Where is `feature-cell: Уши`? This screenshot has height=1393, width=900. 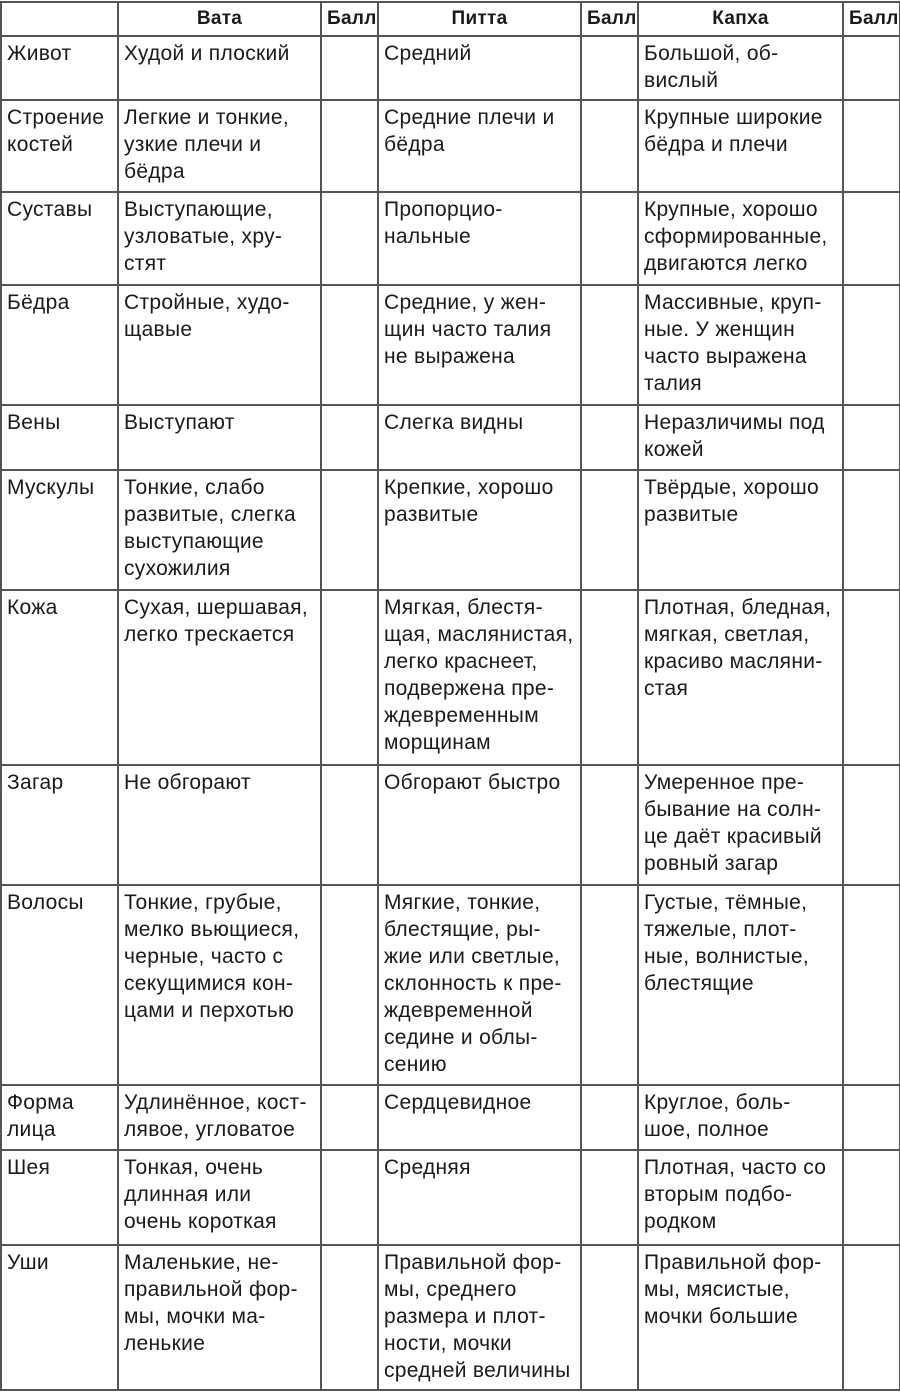
feature-cell: Уши is located at coordinates (59, 1317).